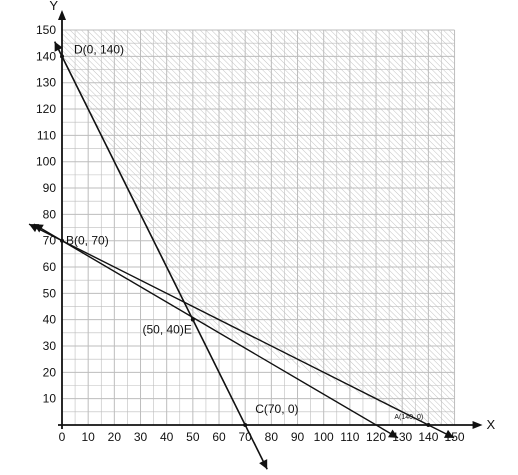  What do you see at coordinates (62, 15) in the screenshot?
I see `y-axis-arrow-icon` at bounding box center [62, 15].